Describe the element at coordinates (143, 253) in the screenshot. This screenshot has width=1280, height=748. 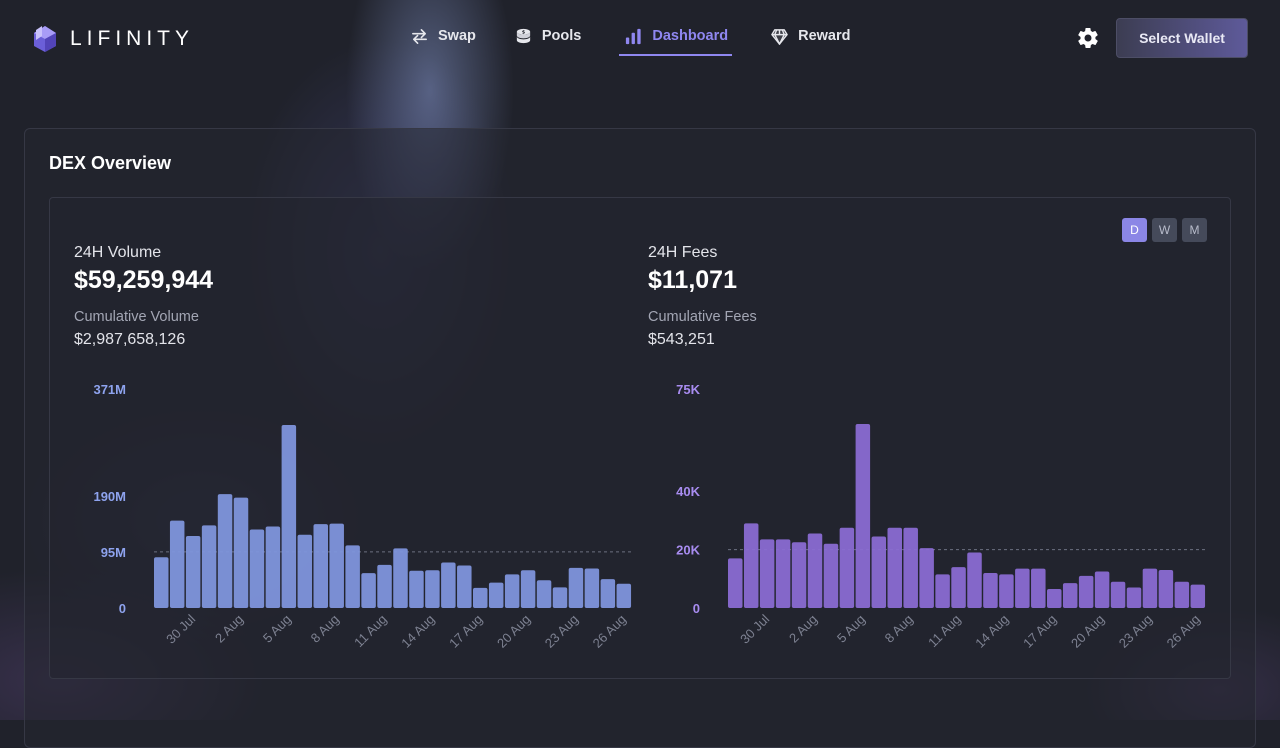
I see `volume-label: 24H Volume` at that location.